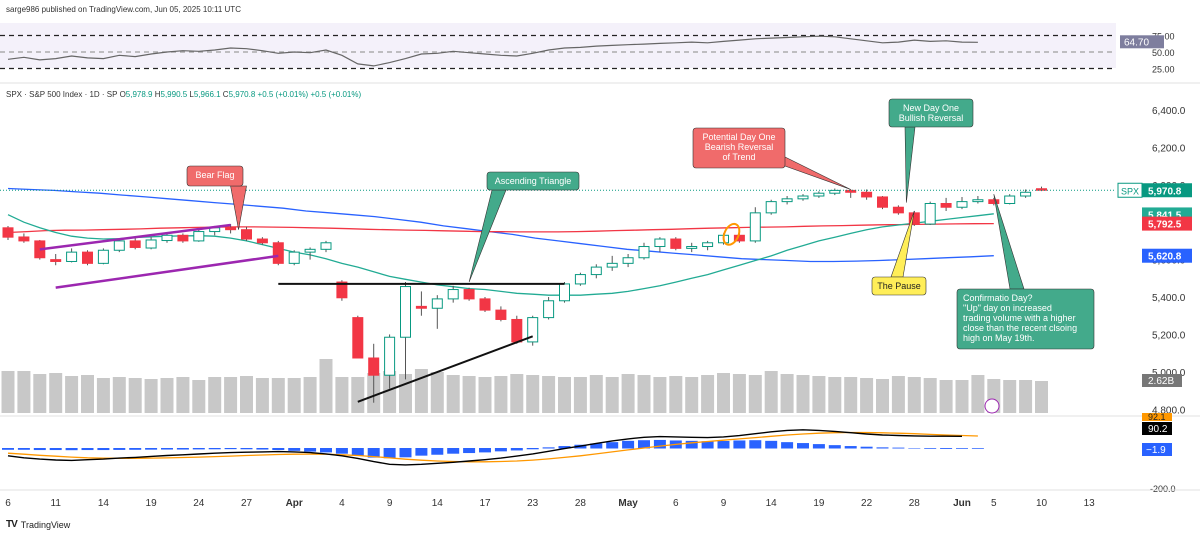 The width and height of the screenshot is (1200, 537). What do you see at coordinates (992, 406) in the screenshot?
I see `lightning-icon` at bounding box center [992, 406].